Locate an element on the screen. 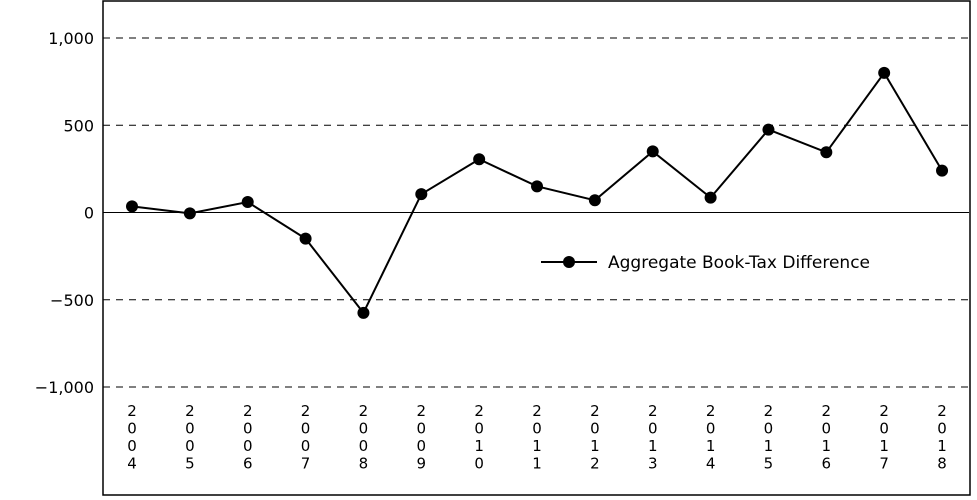  legend-marker is located at coordinates (569, 262).